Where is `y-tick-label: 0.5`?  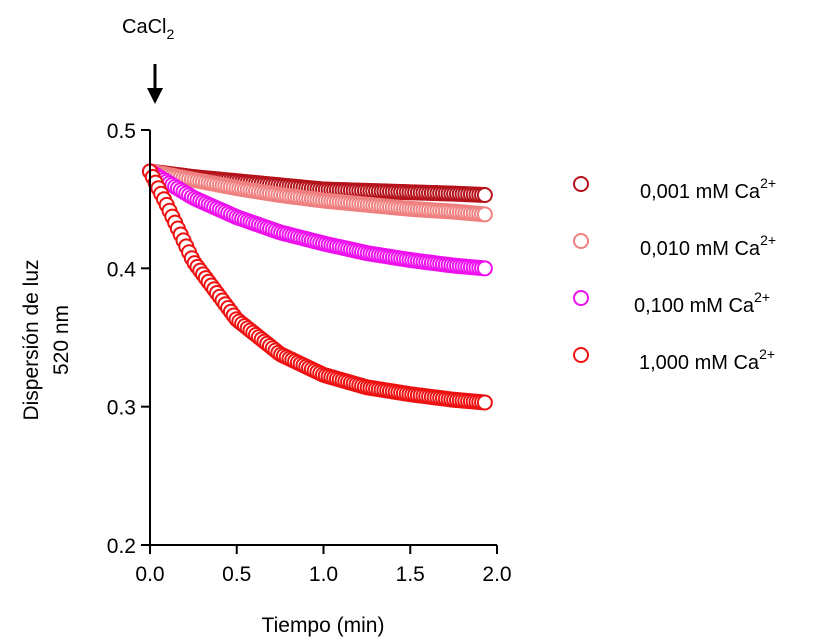 y-tick-label: 0.5 is located at coordinates (121, 131).